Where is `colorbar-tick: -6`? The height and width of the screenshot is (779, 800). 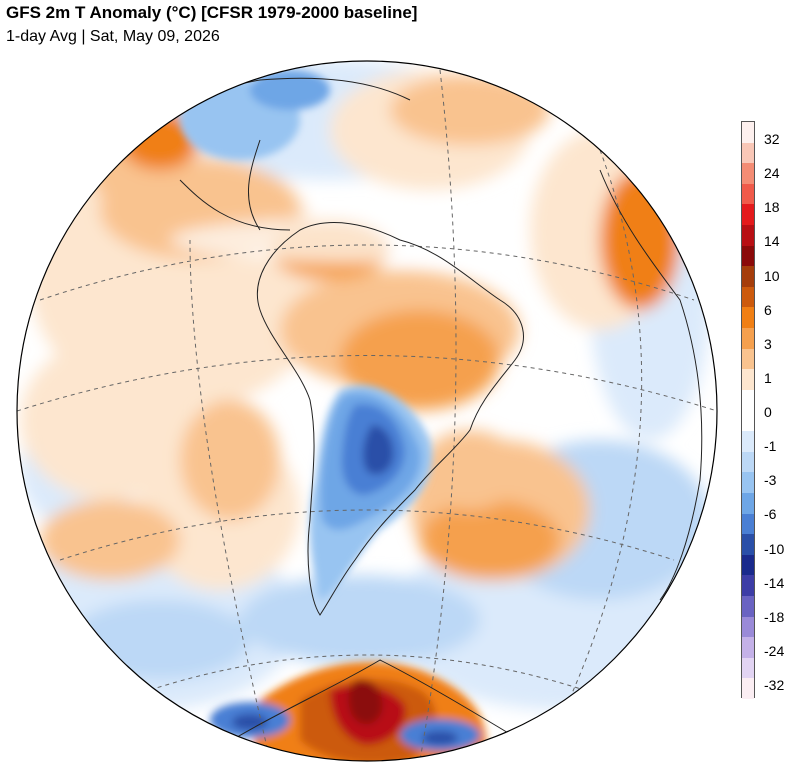 colorbar-tick: -6 is located at coordinates (770, 514).